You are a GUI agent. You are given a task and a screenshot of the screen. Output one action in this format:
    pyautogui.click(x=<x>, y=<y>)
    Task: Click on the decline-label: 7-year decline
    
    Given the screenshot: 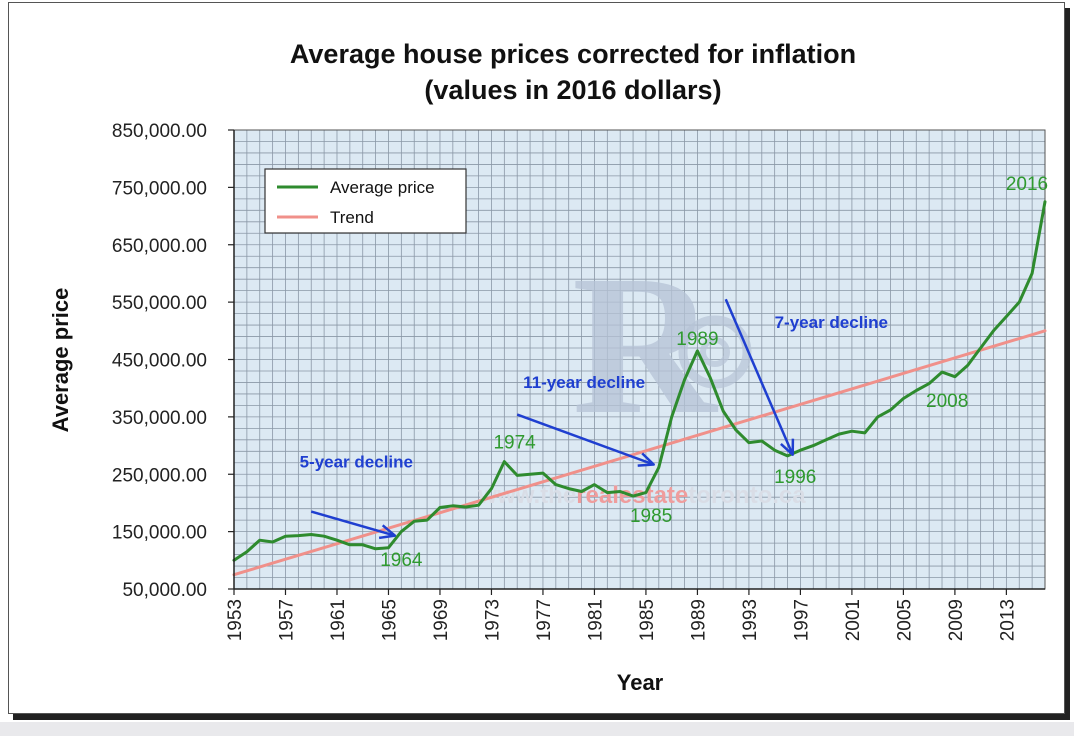 What is the action you would take?
    pyautogui.click(x=831, y=322)
    